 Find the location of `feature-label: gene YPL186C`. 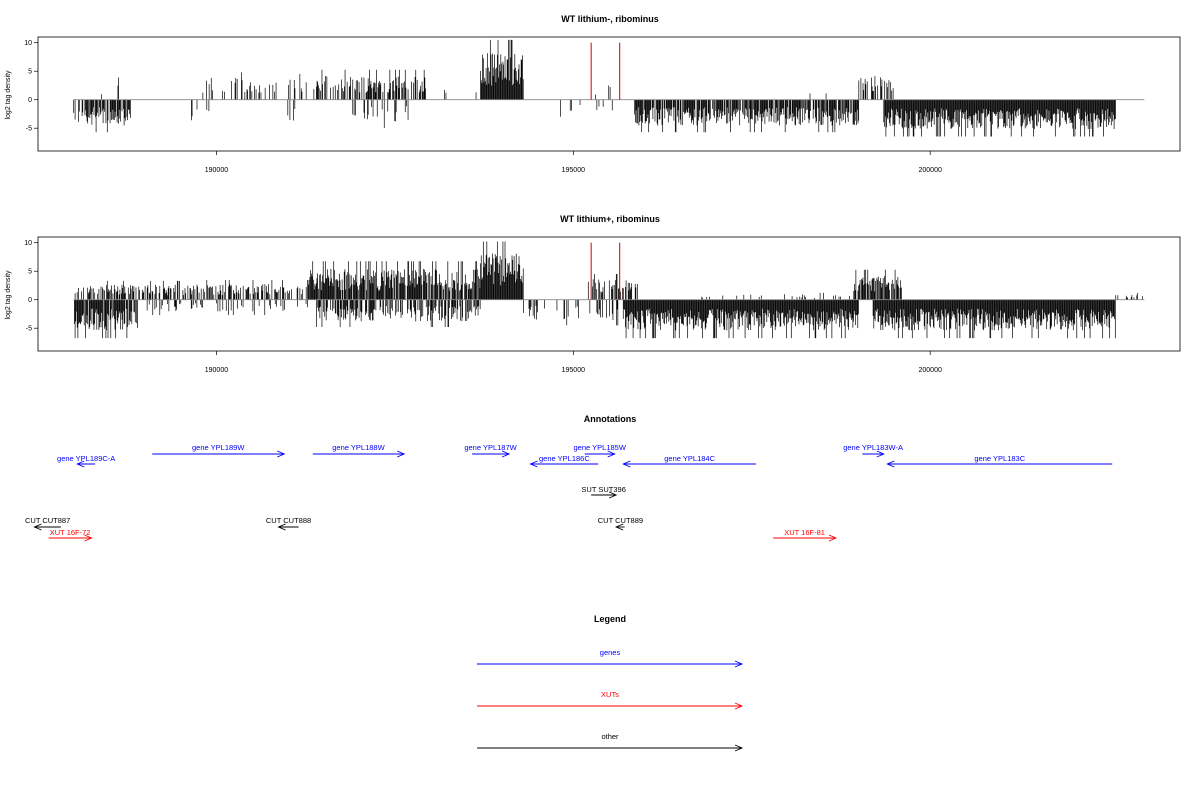

feature-label: gene YPL186C is located at coordinates (564, 458).